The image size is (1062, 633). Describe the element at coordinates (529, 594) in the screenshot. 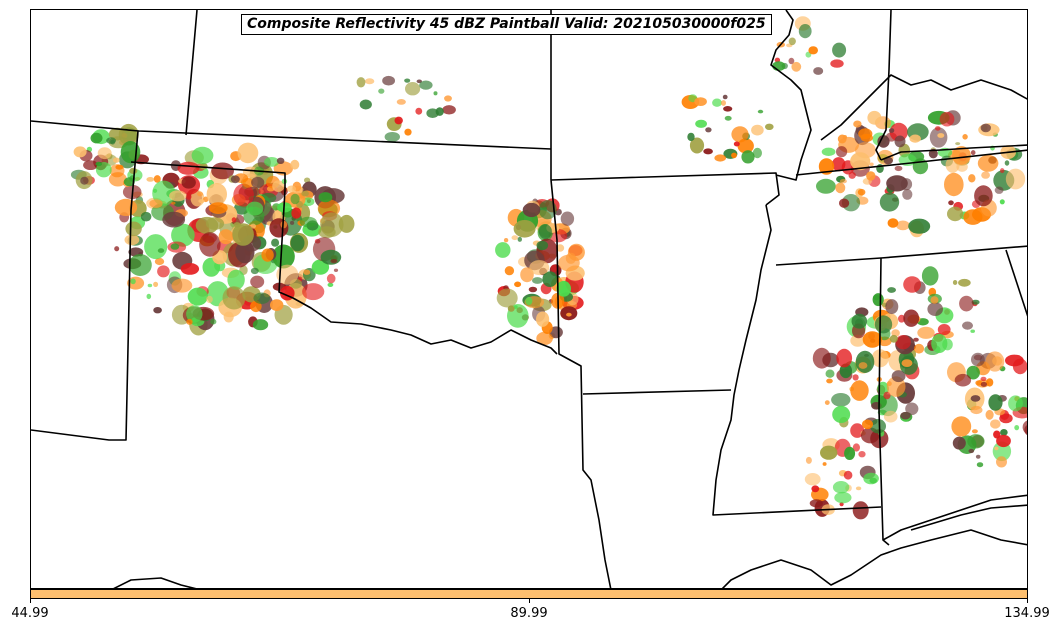

I see `colorbar` at that location.